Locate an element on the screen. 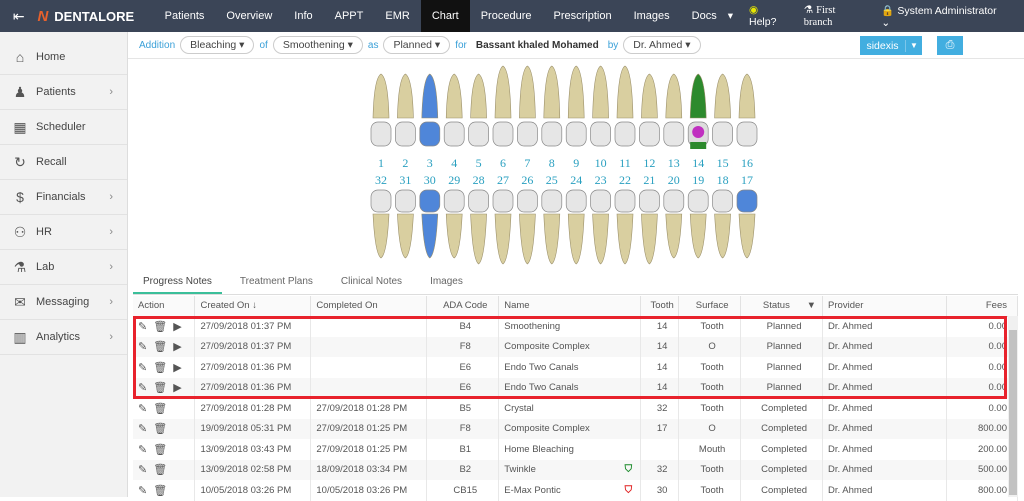 The height and width of the screenshot is (501, 1024). tooth-number: 9 is located at coordinates (576, 163).